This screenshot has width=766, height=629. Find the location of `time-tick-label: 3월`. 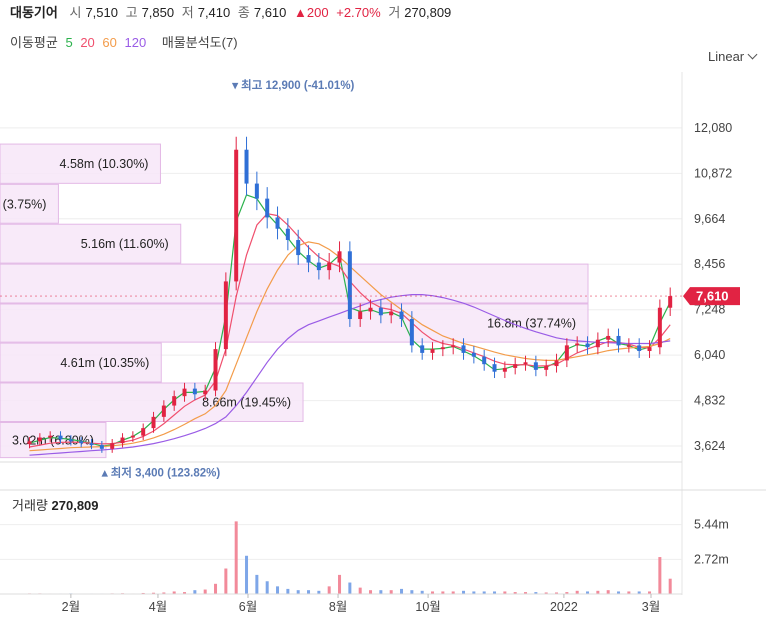

time-tick-label: 3월 is located at coordinates (651, 607).